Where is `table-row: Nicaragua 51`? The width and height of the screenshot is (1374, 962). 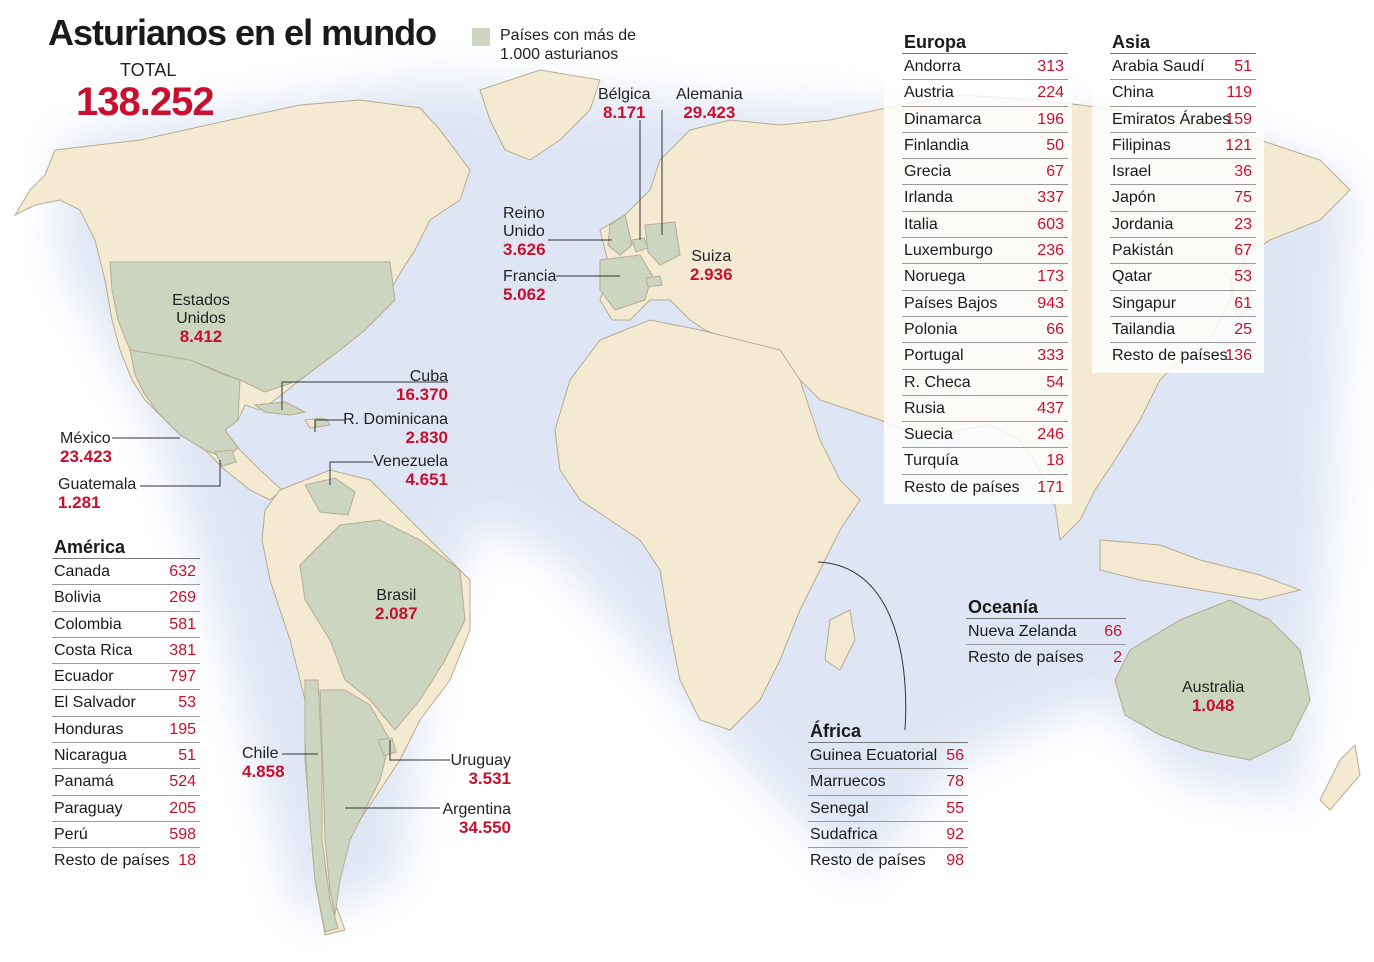 table-row: Nicaragua 51 is located at coordinates (126, 756).